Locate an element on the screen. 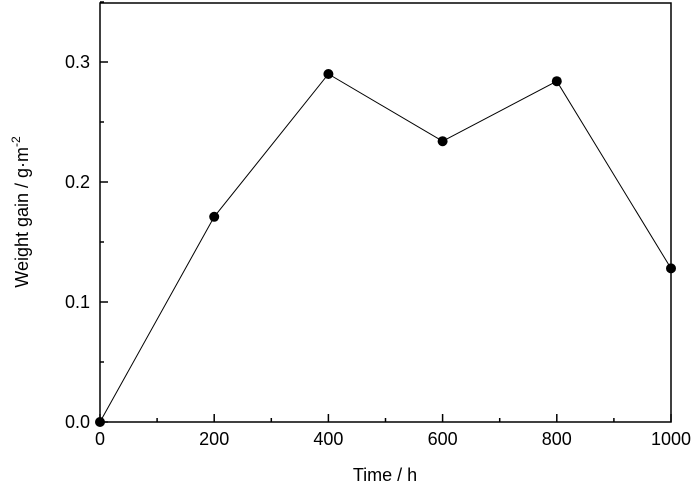 The image size is (700, 494). y-tick-label: 0.0 is located at coordinates (77, 422).